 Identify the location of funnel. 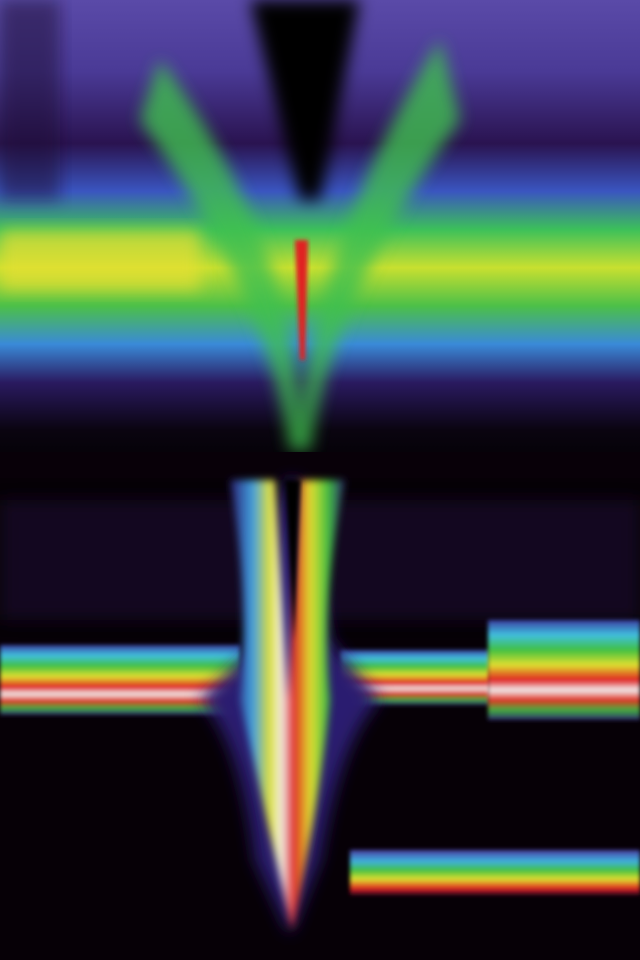
(287, 705).